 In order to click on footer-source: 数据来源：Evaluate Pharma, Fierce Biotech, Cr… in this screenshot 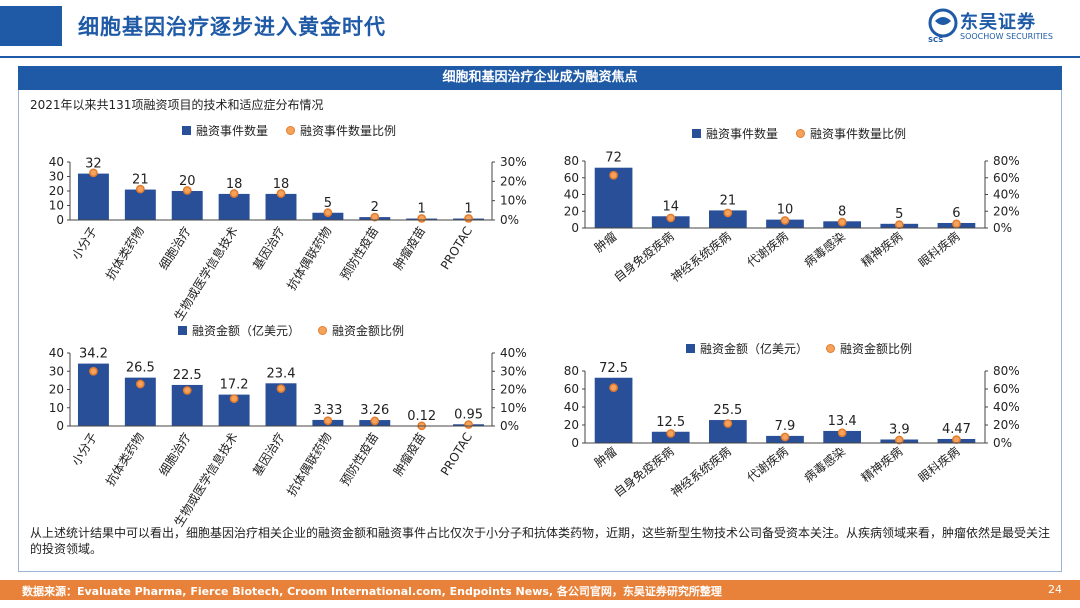, I will do `click(372, 591)`.